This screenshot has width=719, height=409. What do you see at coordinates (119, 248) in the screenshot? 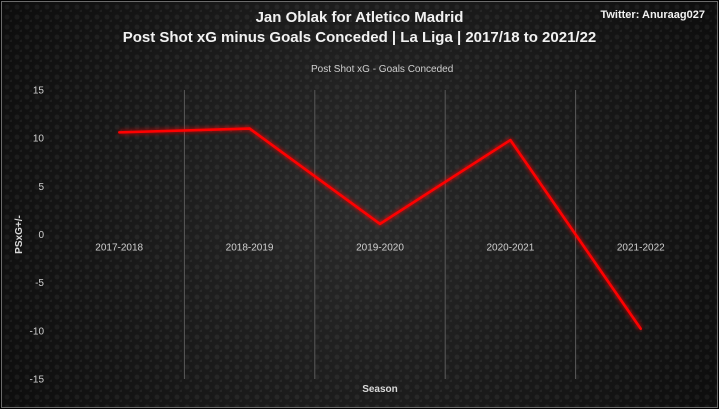
I see `x-category-label: 2017-2018` at bounding box center [119, 248].